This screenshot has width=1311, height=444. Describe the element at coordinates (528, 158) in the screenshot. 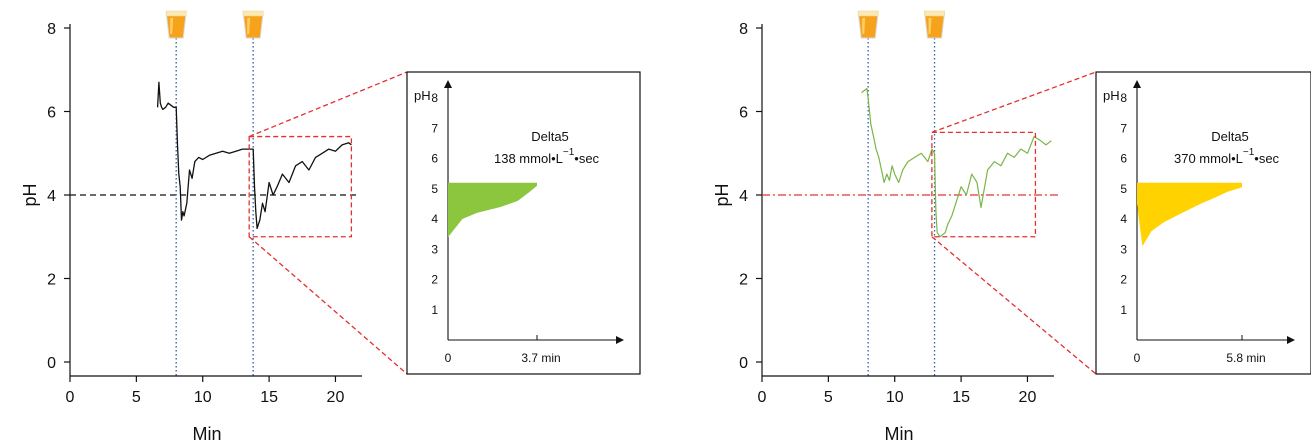

I see `delta5-value-number: 138 mmol•L` at that location.